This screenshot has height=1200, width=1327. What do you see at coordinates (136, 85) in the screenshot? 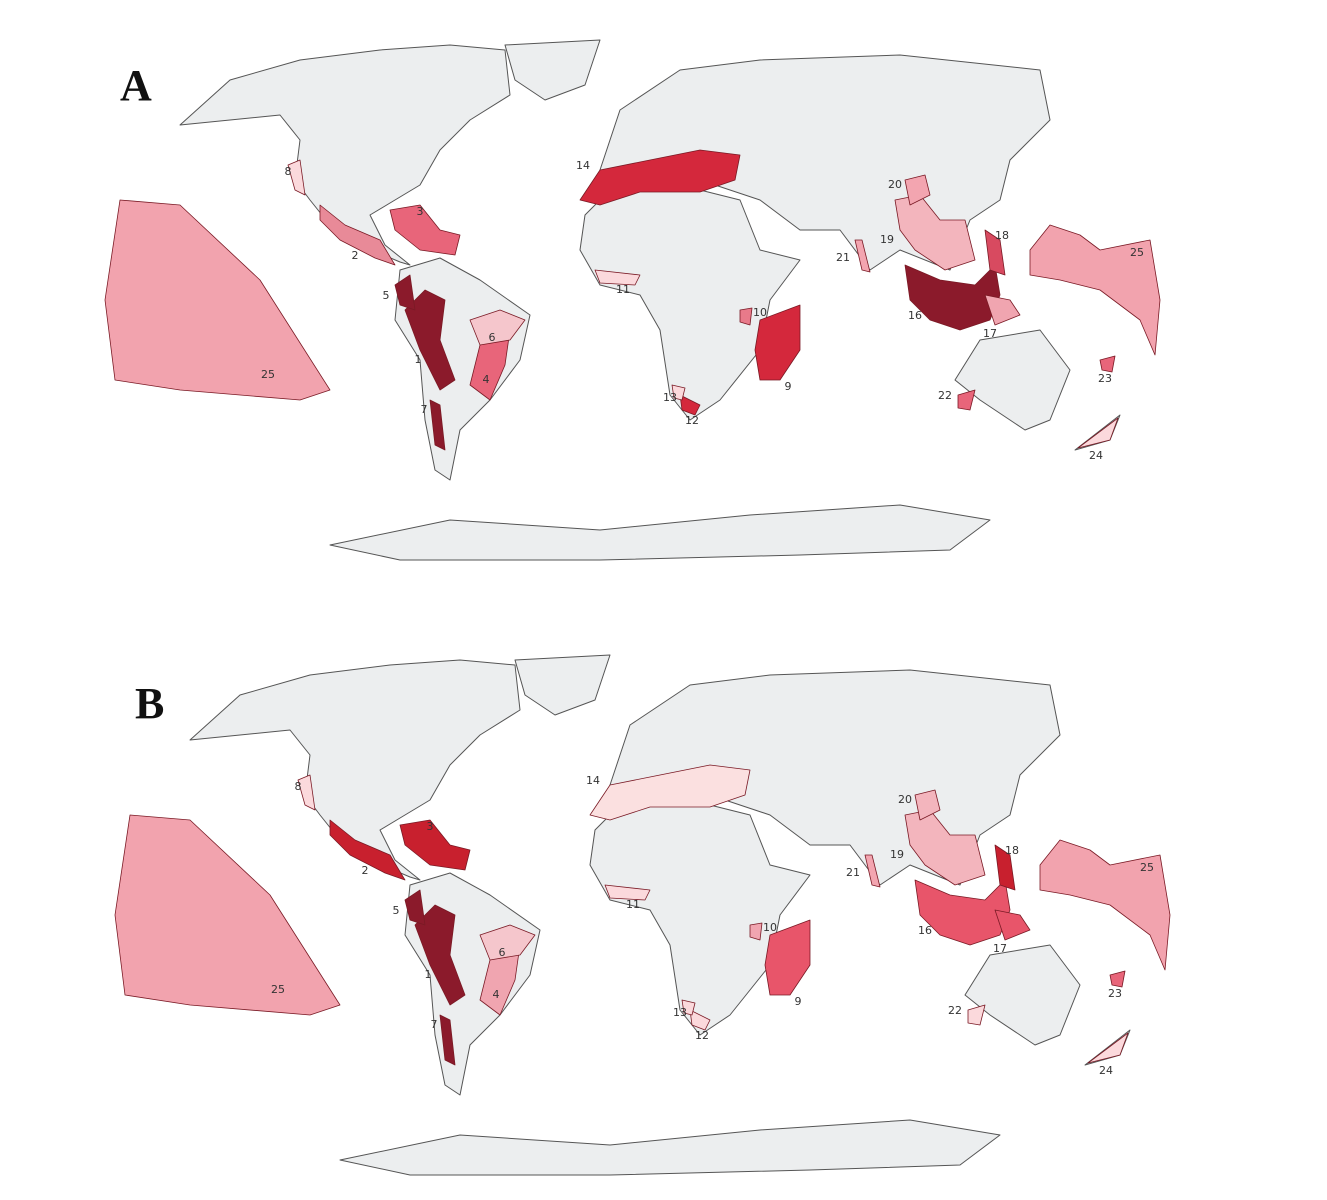
I see `panel-letter: A` at bounding box center [136, 85].